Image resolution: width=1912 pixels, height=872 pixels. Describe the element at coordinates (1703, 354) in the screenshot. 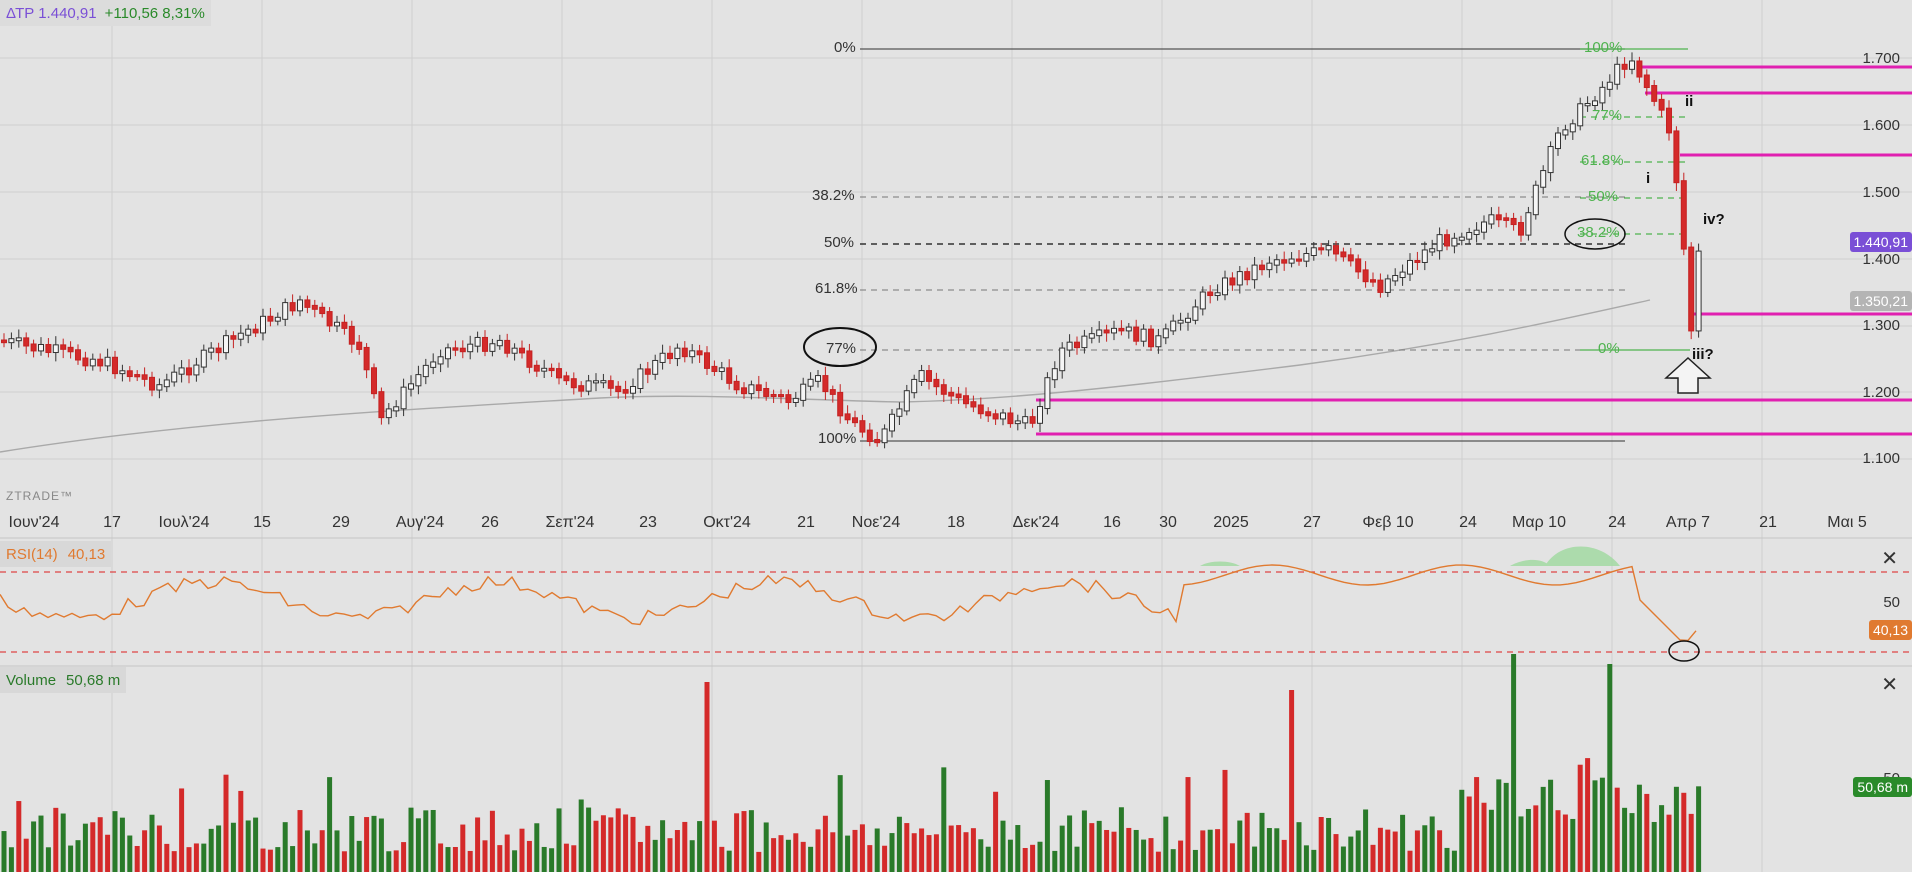

I see `wave-label-iii: iii?` at that location.